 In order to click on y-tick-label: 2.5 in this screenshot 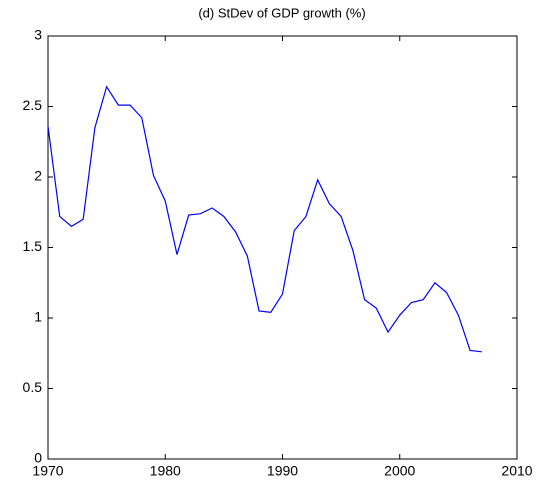, I will do `click(33, 105)`.